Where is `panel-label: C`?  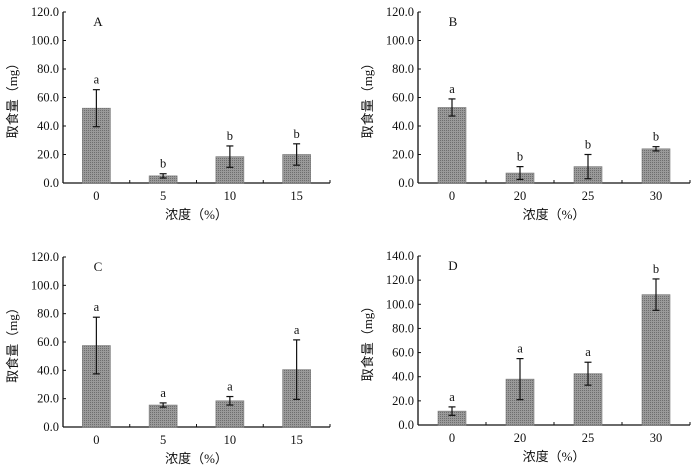
panel-label: C is located at coordinates (98, 266).